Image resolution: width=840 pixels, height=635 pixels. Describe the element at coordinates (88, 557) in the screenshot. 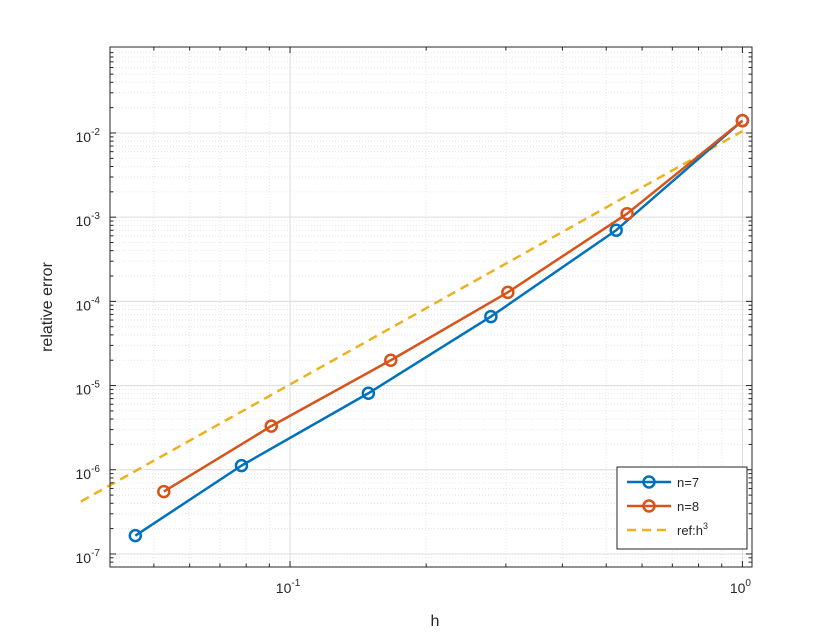

I see `y-tick-label: 10⁻⁷` at that location.